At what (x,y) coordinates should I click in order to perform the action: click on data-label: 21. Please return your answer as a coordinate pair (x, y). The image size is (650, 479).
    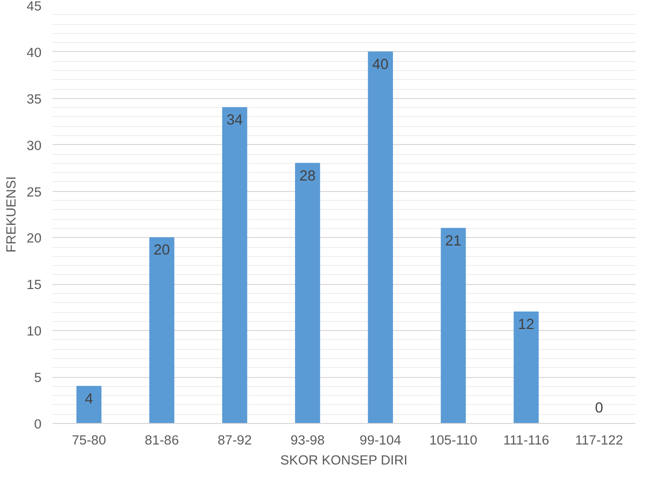
    Looking at the image, I should click on (453, 241).